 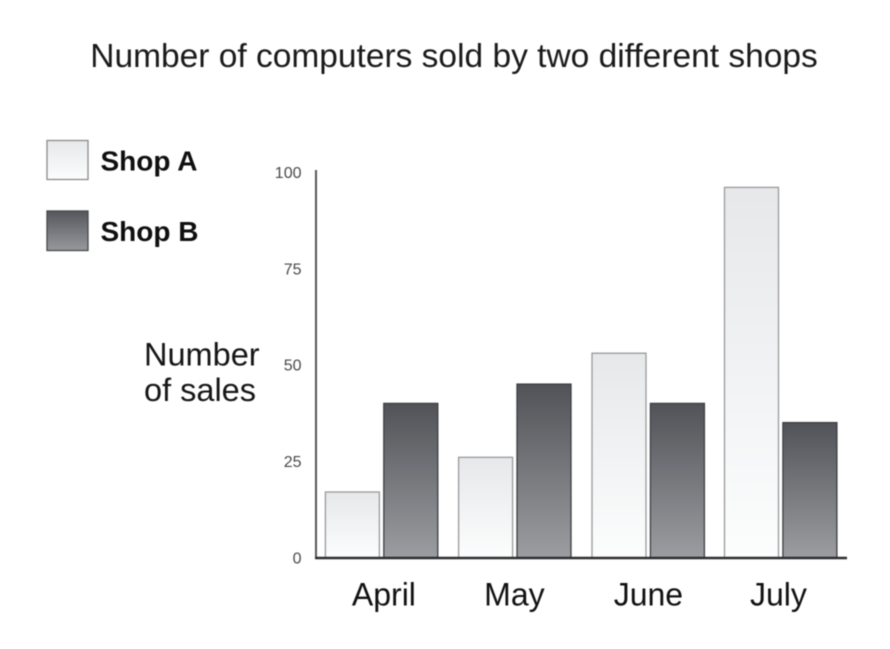 What do you see at coordinates (293, 365) in the screenshot?
I see `svg-text: 50` at bounding box center [293, 365].